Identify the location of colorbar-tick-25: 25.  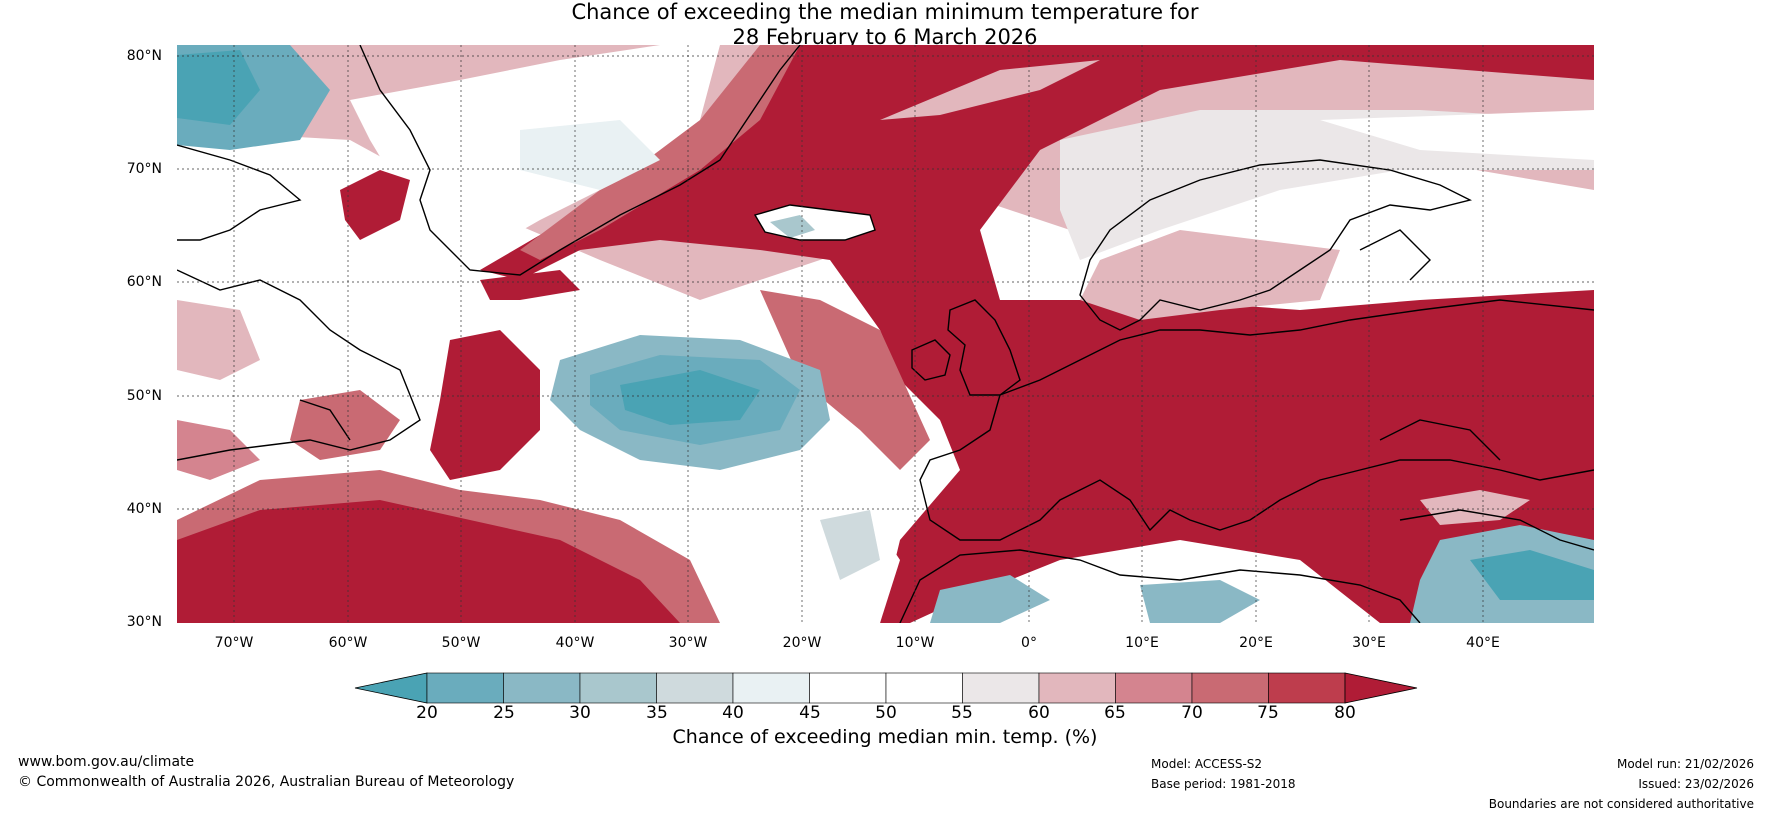
(504, 713).